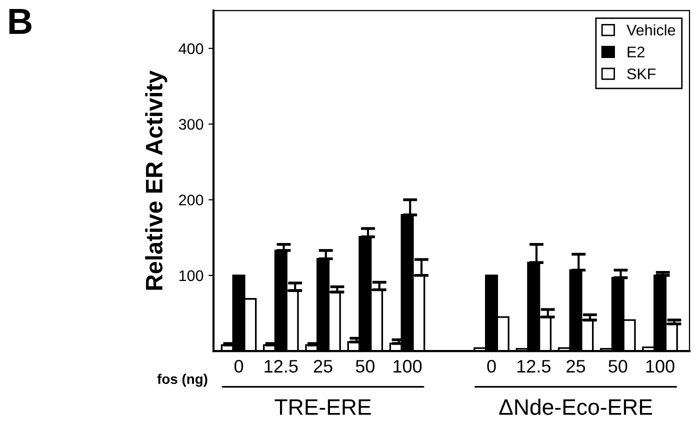  I want to click on legend-label: SKF, so click(641, 74).